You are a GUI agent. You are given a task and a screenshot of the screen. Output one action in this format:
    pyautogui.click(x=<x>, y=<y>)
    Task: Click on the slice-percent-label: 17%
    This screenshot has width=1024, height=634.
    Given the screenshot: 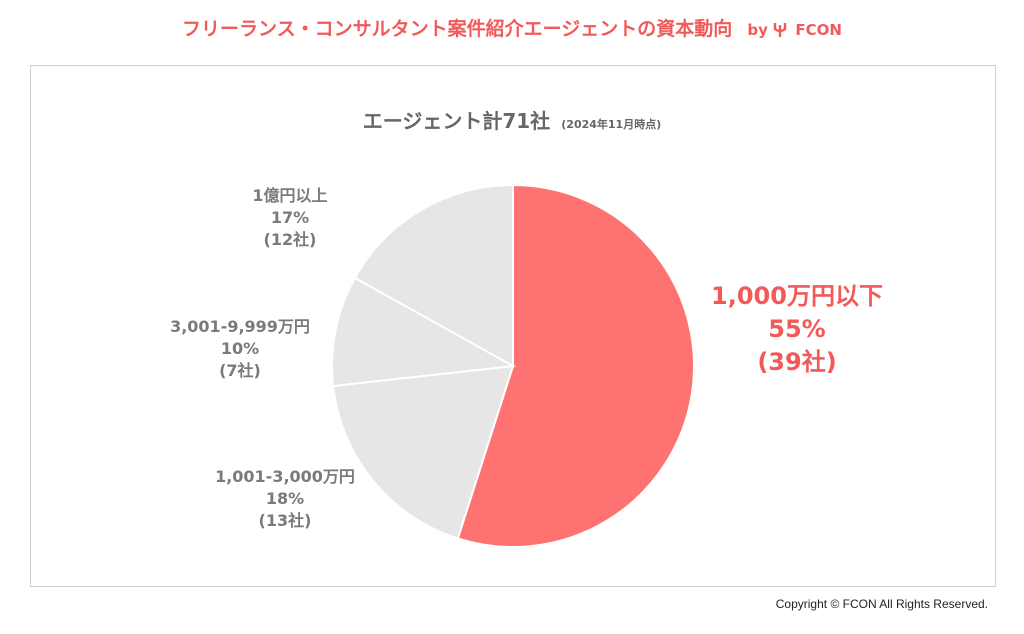 What is the action you would take?
    pyautogui.click(x=290, y=217)
    